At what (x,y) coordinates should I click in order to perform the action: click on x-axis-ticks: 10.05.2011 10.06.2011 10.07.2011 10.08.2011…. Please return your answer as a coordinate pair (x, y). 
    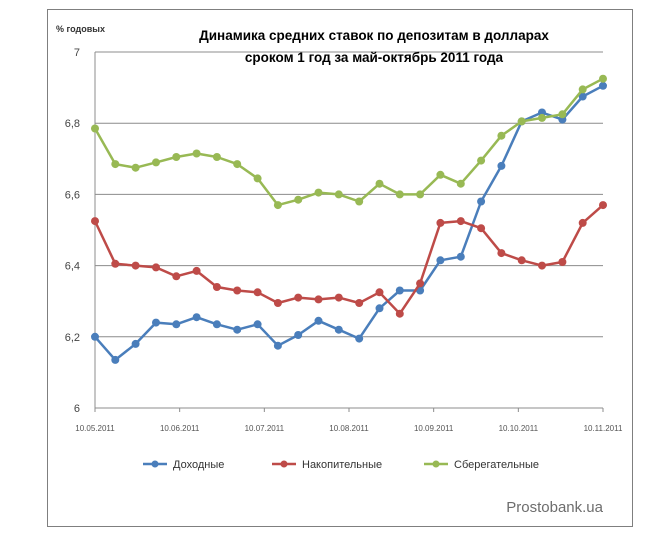
    Looking at the image, I should click on (349, 420).